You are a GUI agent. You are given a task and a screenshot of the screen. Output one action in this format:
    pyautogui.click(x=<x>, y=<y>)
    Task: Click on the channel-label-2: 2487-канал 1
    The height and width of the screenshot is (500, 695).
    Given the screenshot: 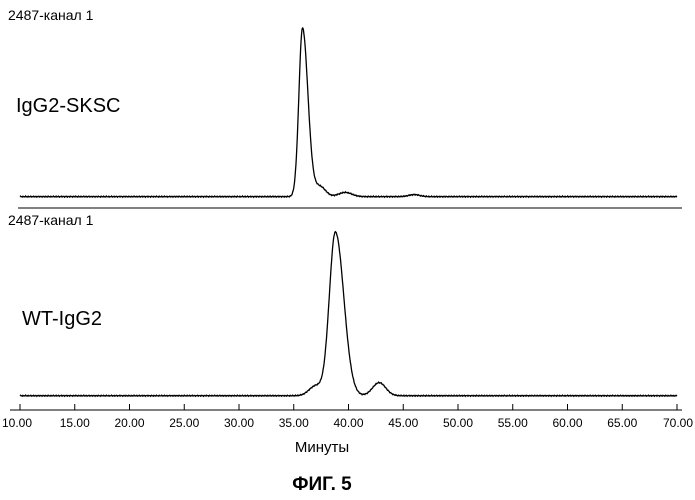 What is the action you would take?
    pyautogui.click(x=51, y=220)
    